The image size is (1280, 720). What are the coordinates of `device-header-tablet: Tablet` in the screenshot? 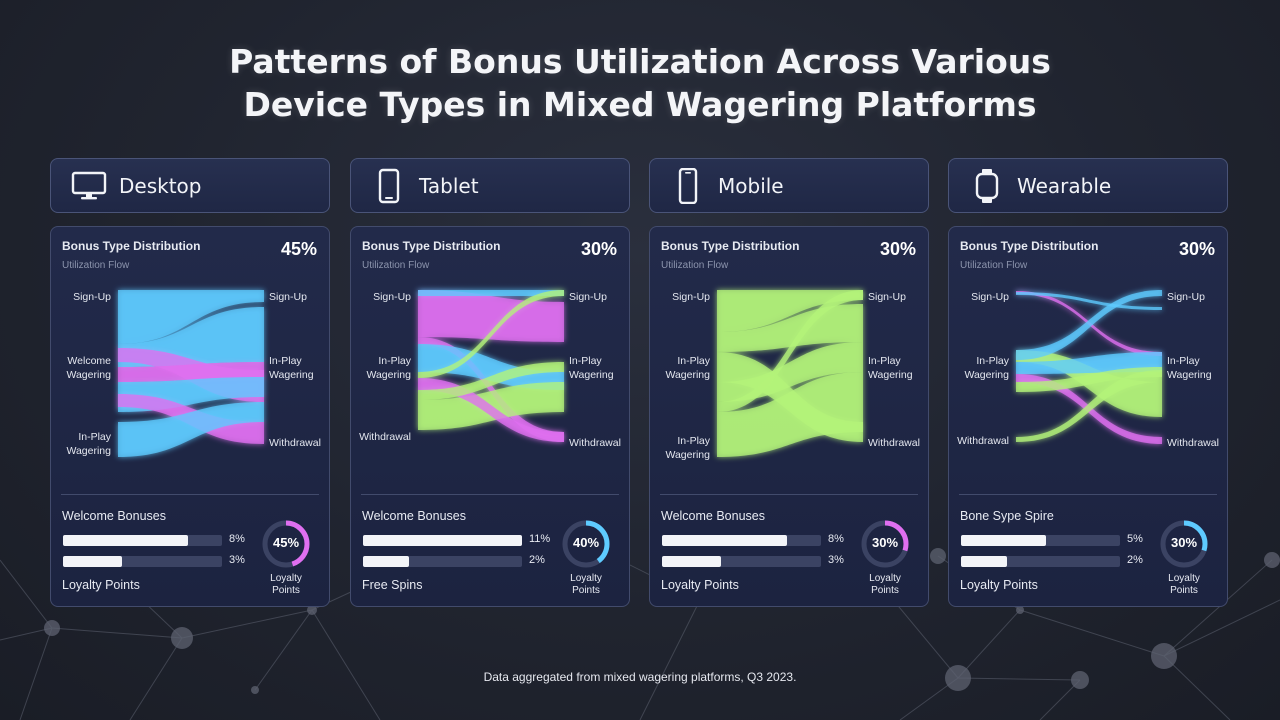 It's located at (490, 185).